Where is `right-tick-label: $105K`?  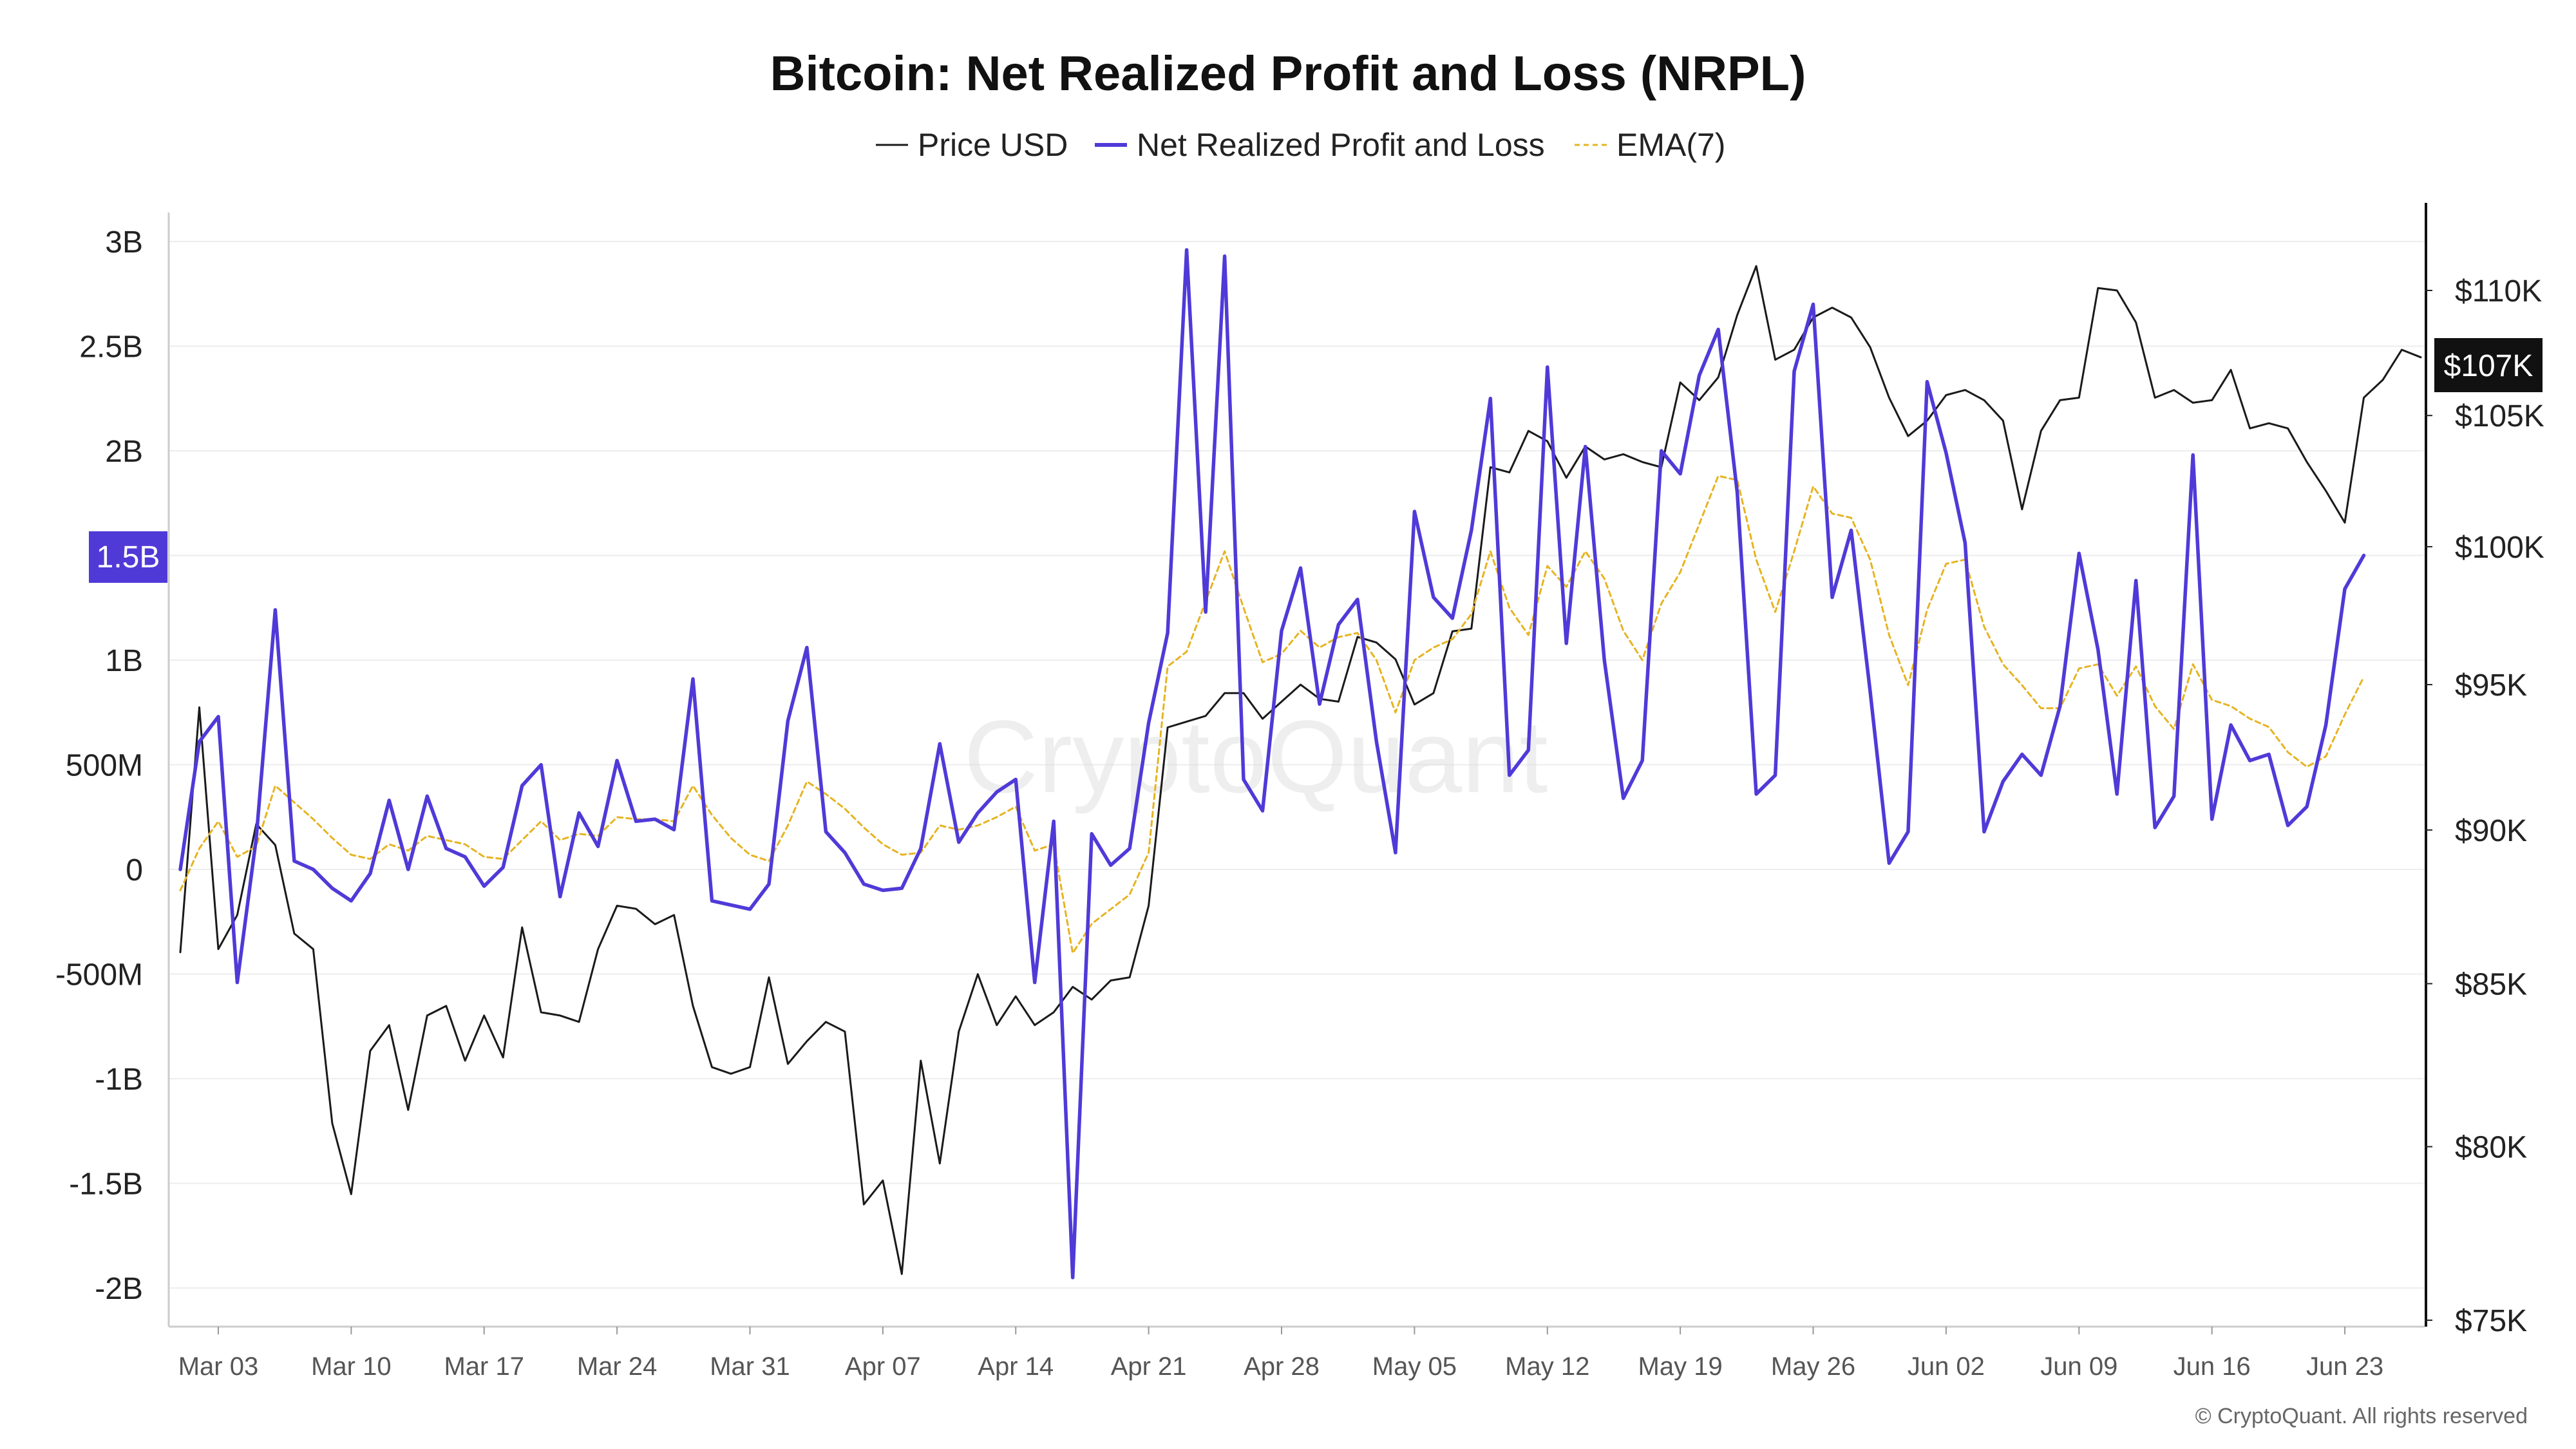
right-tick-label: $105K is located at coordinates (2499, 416).